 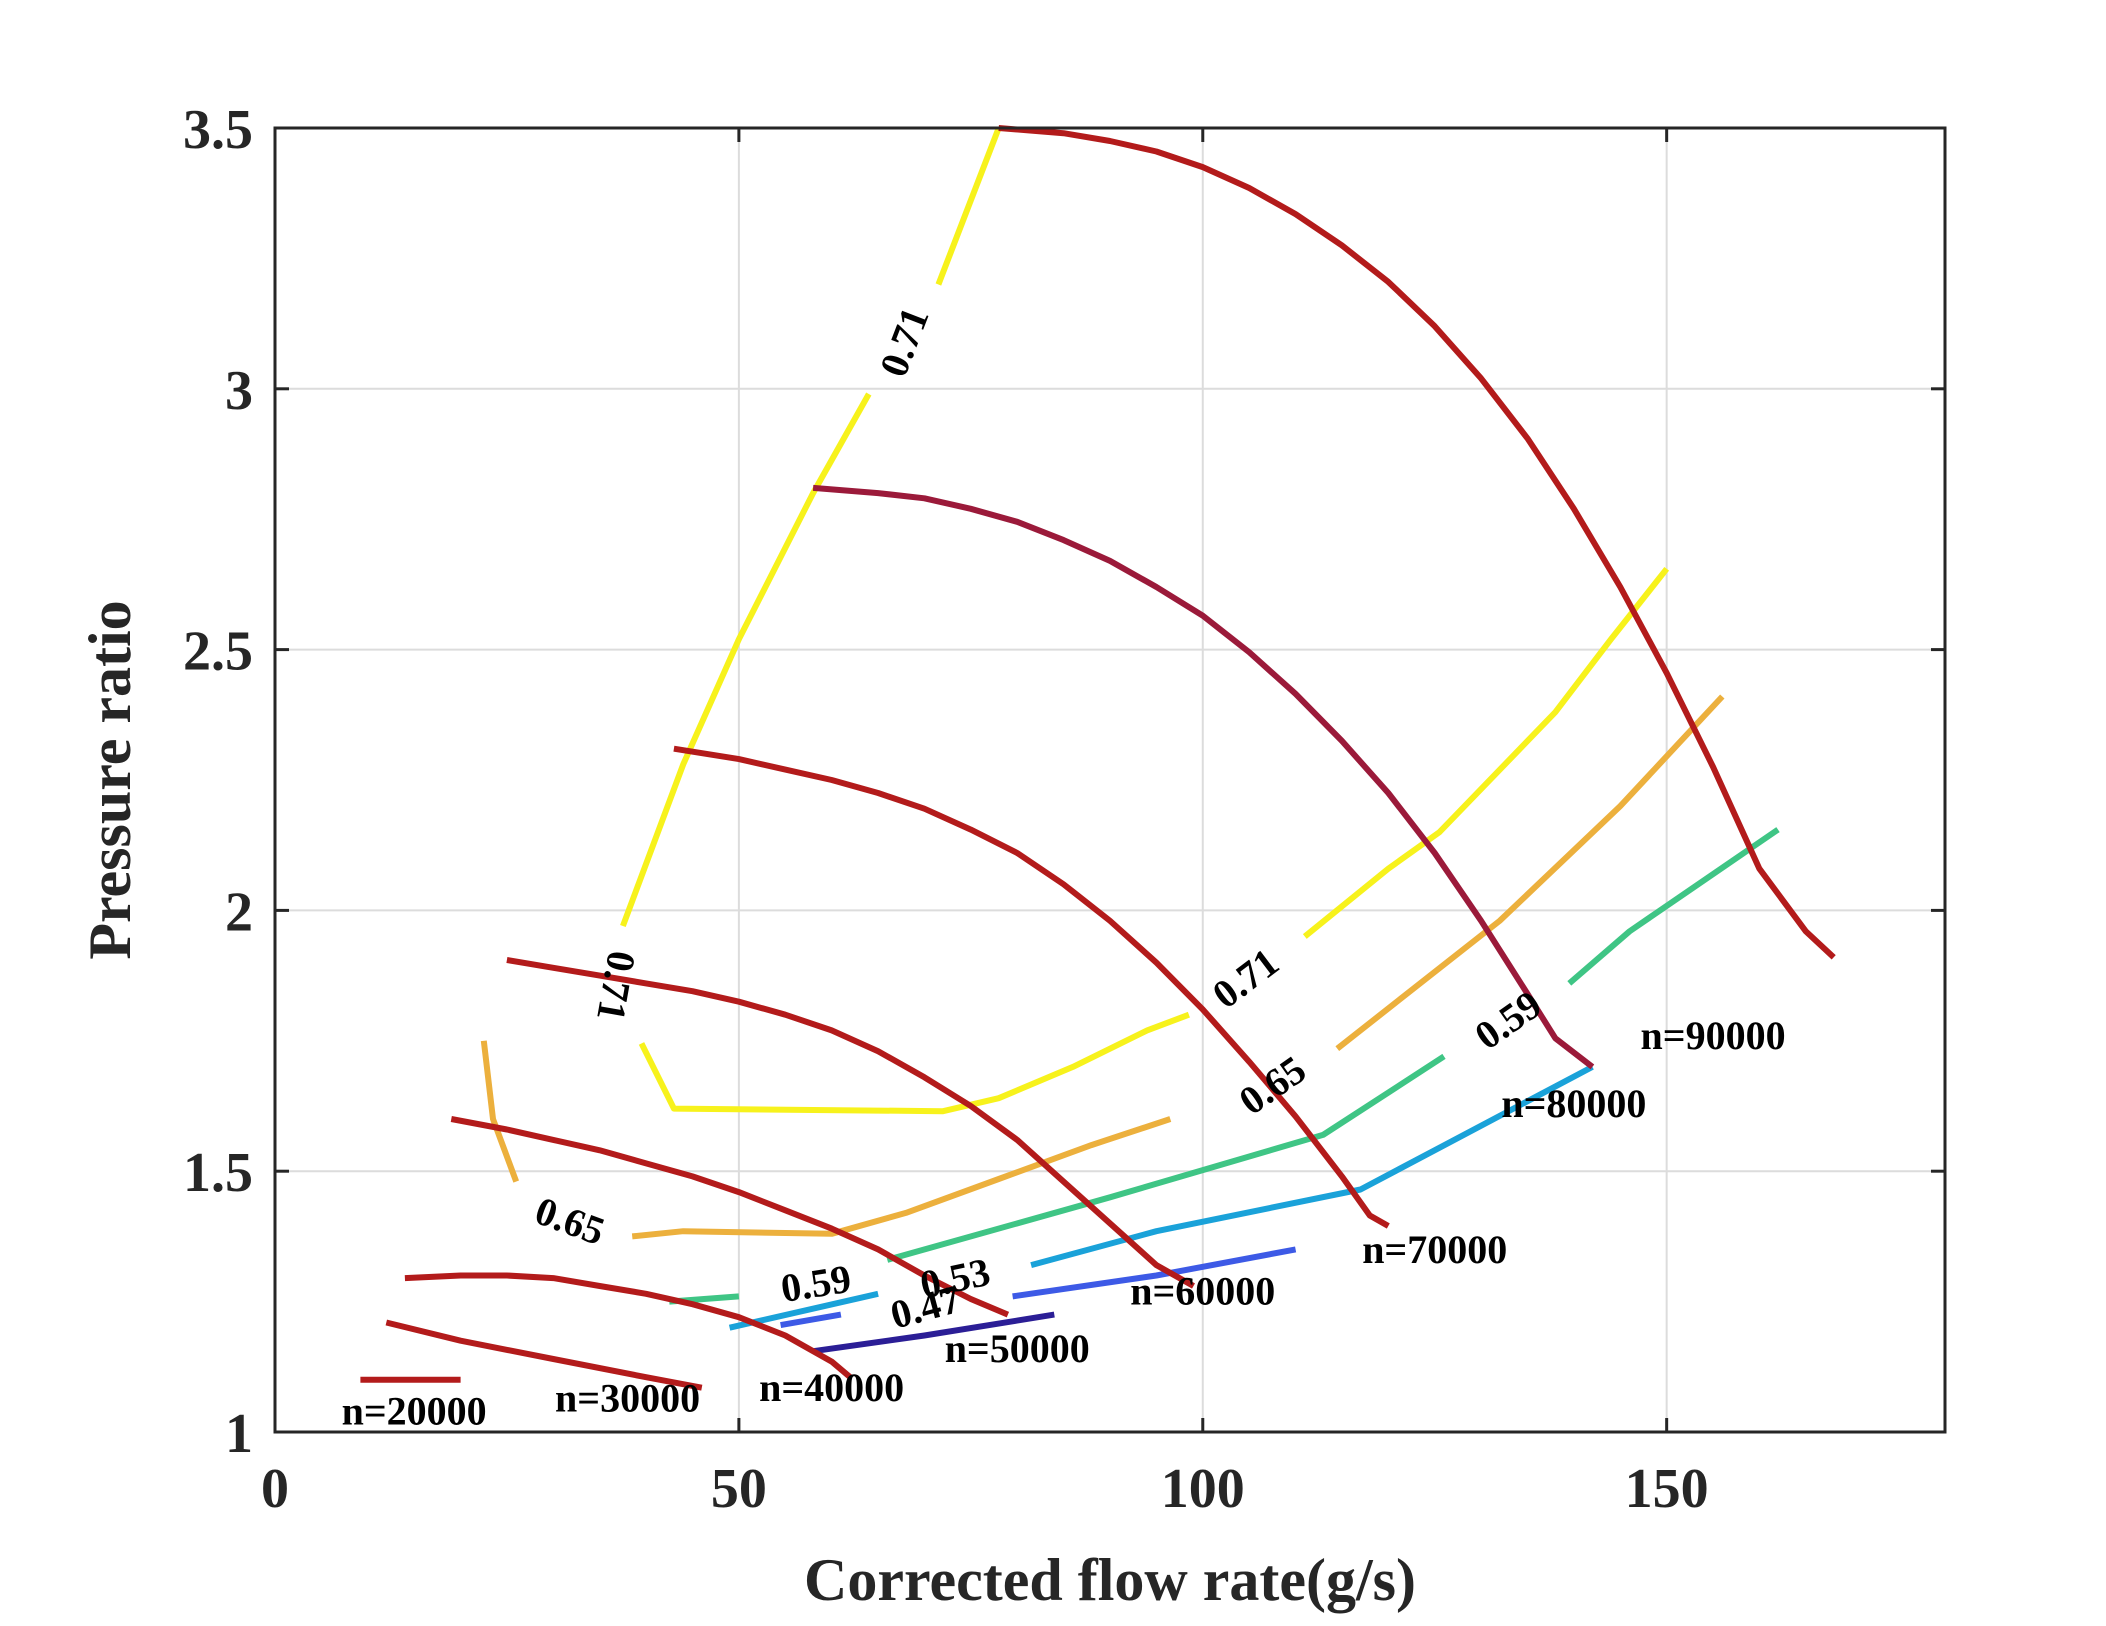 What do you see at coordinates (1203, 1489) in the screenshot?
I see `x-tick-label: 100` at bounding box center [1203, 1489].